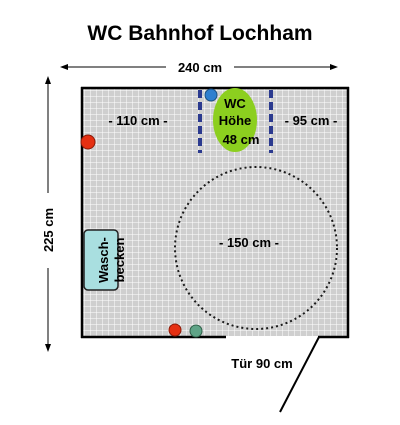 The width and height of the screenshot is (400, 425). I want to click on sink-label-line2: becken, so click(119, 260).